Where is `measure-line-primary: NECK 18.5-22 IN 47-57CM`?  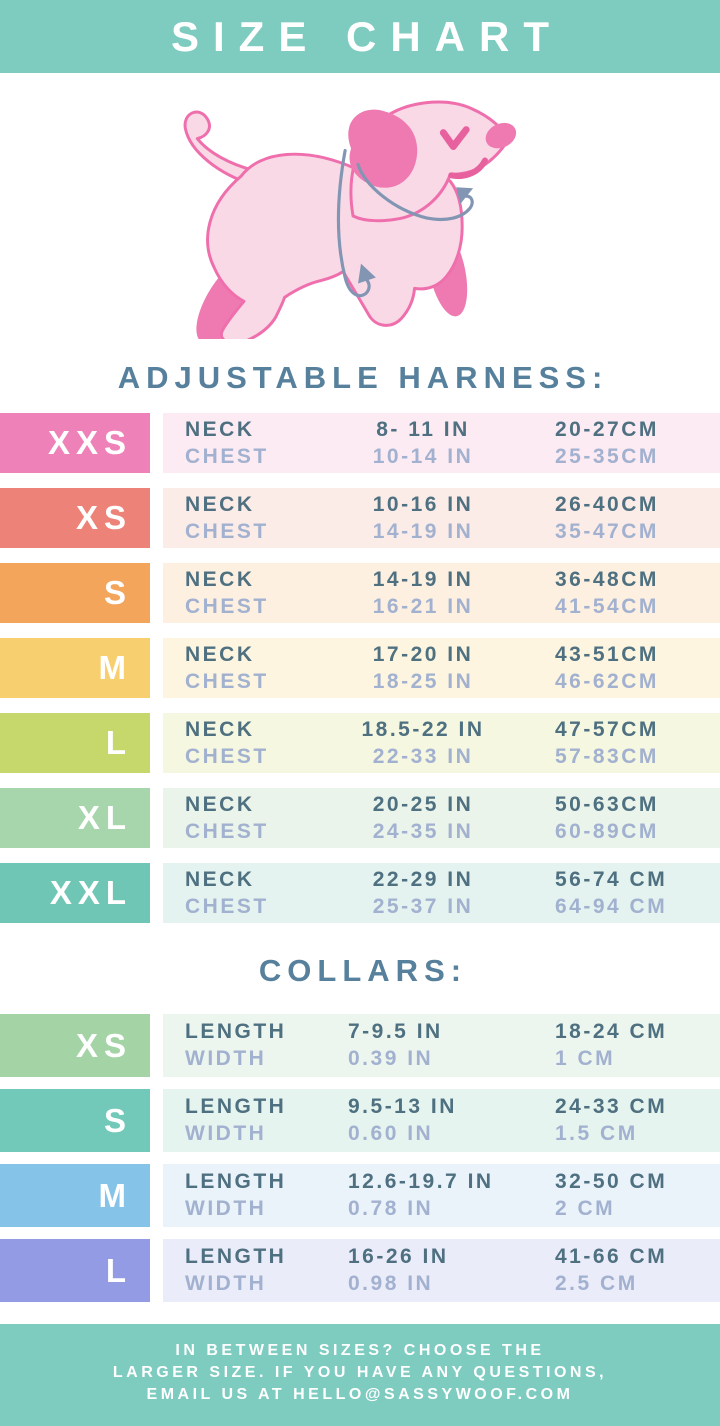 measure-line-primary: NECK 18.5-22 IN 47-57CM is located at coordinates (452, 729).